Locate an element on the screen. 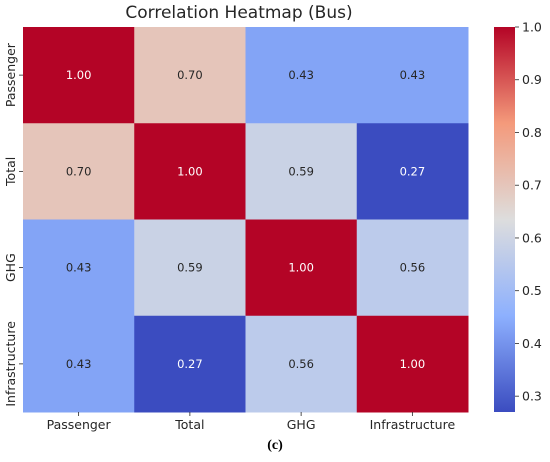  x-axis: Passenger Total GHG Infrastructure is located at coordinates (251, 422).